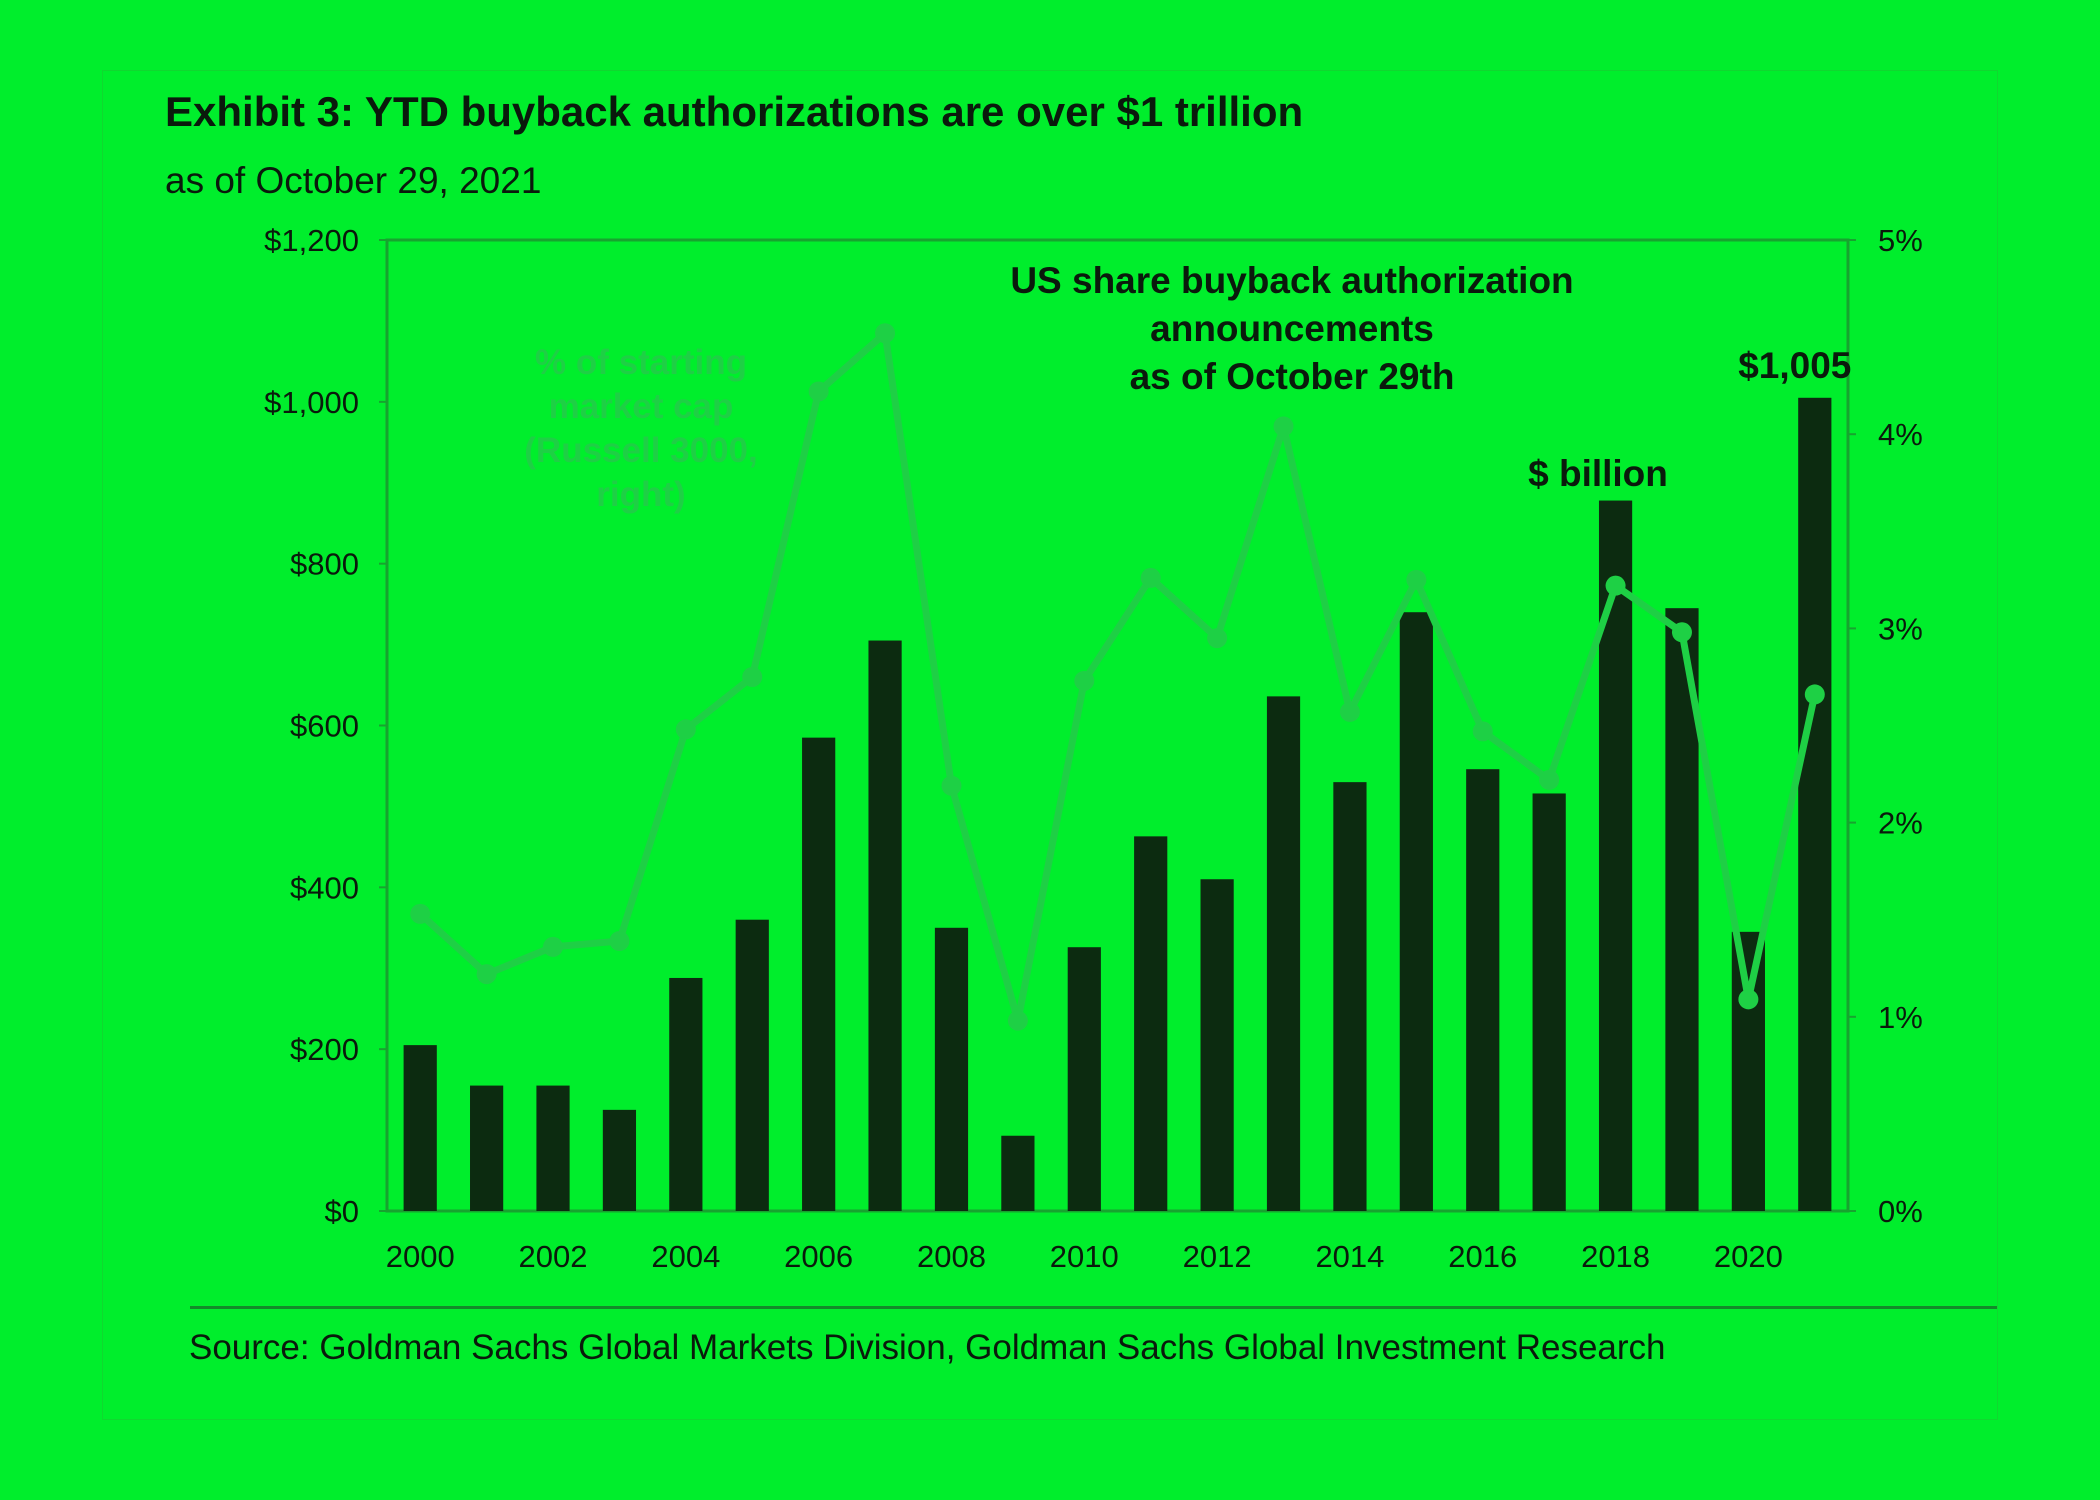  Describe the element at coordinates (686, 1094) in the screenshot. I see `bar-2004` at that location.